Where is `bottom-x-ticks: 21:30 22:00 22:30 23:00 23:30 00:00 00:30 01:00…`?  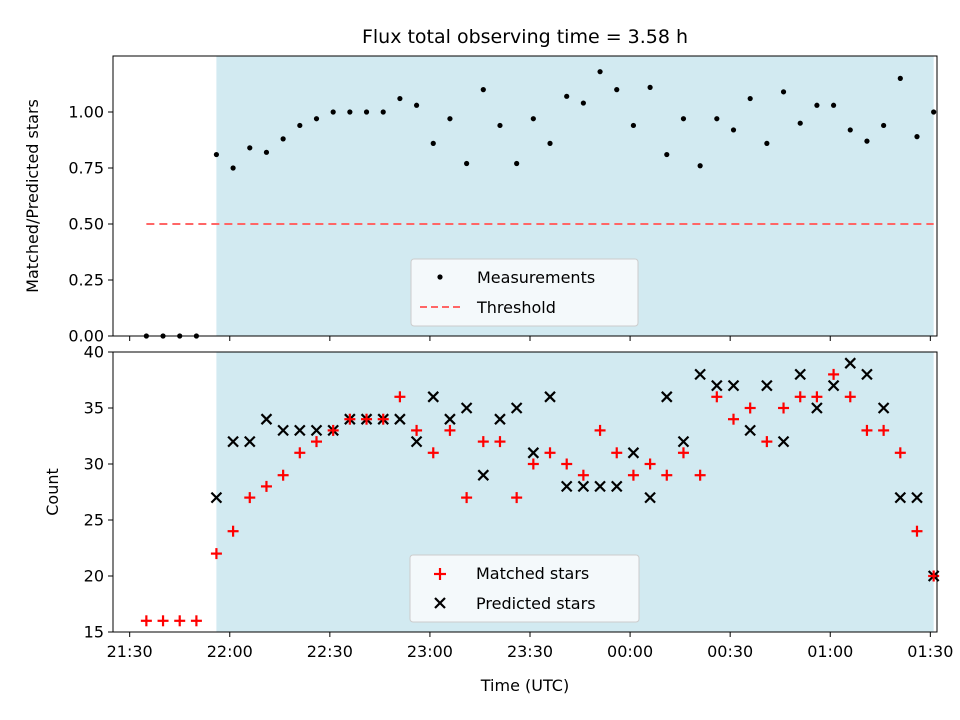
bottom-x-ticks: 21:30 22:00 22:30 23:00 23:30 00:00 00:30 01:00… is located at coordinates (530, 646).